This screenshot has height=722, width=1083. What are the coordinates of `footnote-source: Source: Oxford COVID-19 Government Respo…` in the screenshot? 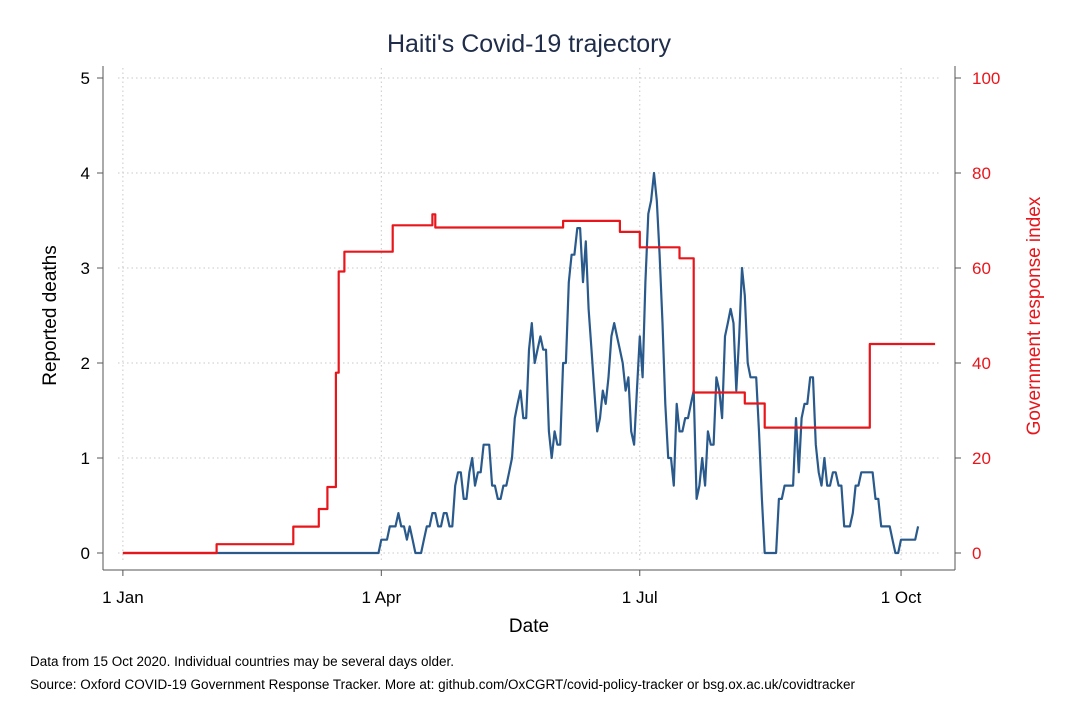 It's located at (443, 684).